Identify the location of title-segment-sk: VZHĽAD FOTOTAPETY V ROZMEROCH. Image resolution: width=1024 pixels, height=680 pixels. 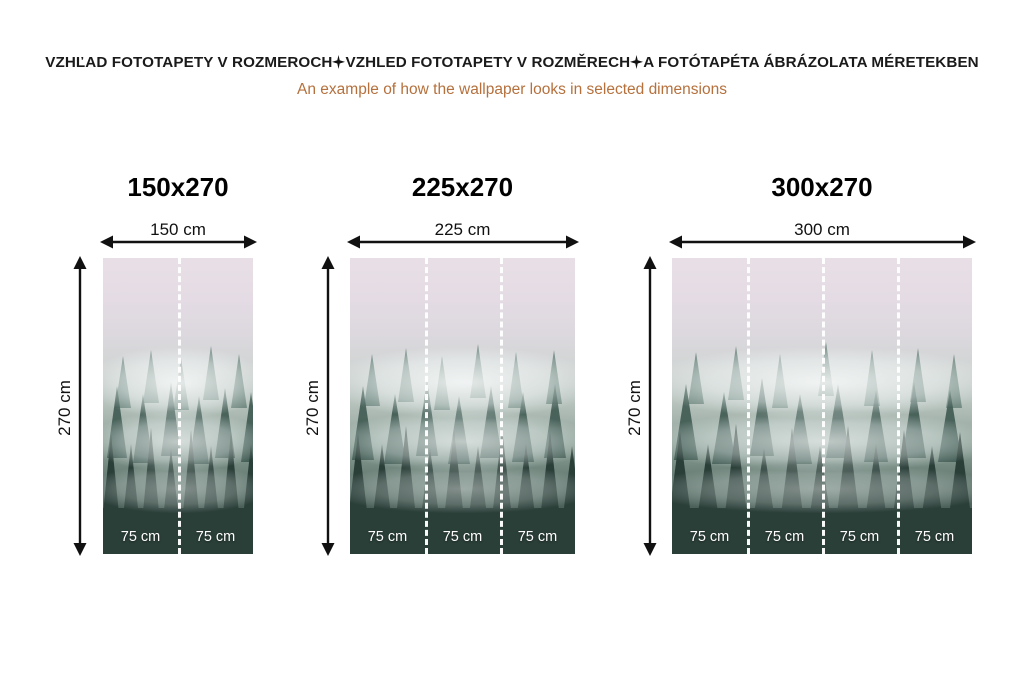
(189, 62).